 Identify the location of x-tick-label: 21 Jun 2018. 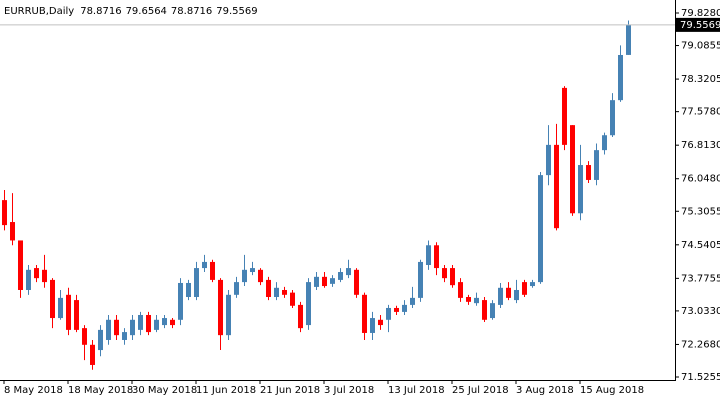
(290, 390).